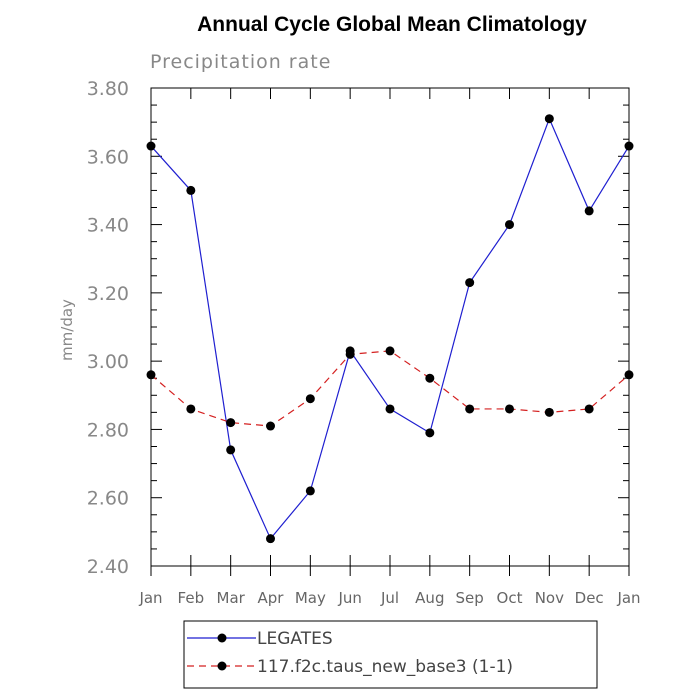 Image resolution: width=700 pixels, height=700 pixels. I want to click on x-tick-label: Dec, so click(589, 598).